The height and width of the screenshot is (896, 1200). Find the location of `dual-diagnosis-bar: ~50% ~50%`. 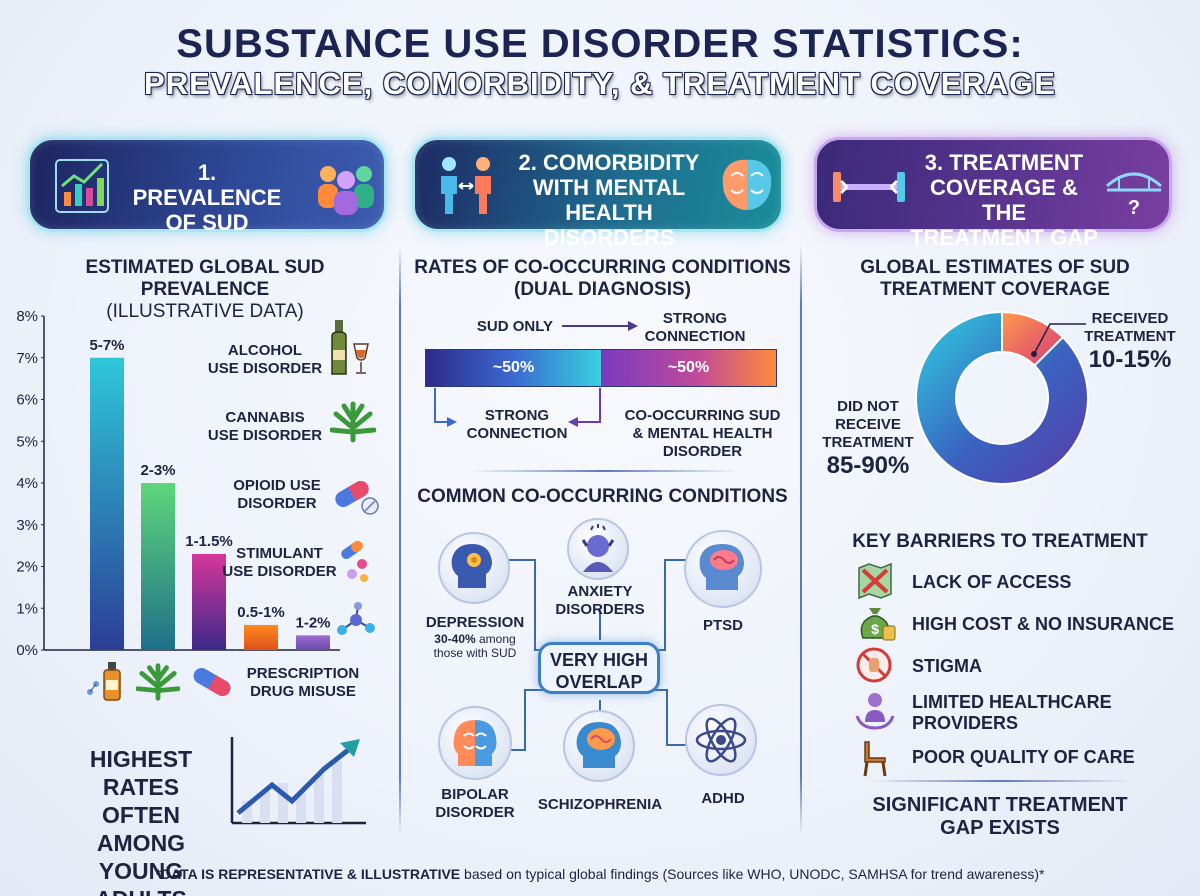

dual-diagnosis-bar: ~50% ~50% is located at coordinates (601, 368).